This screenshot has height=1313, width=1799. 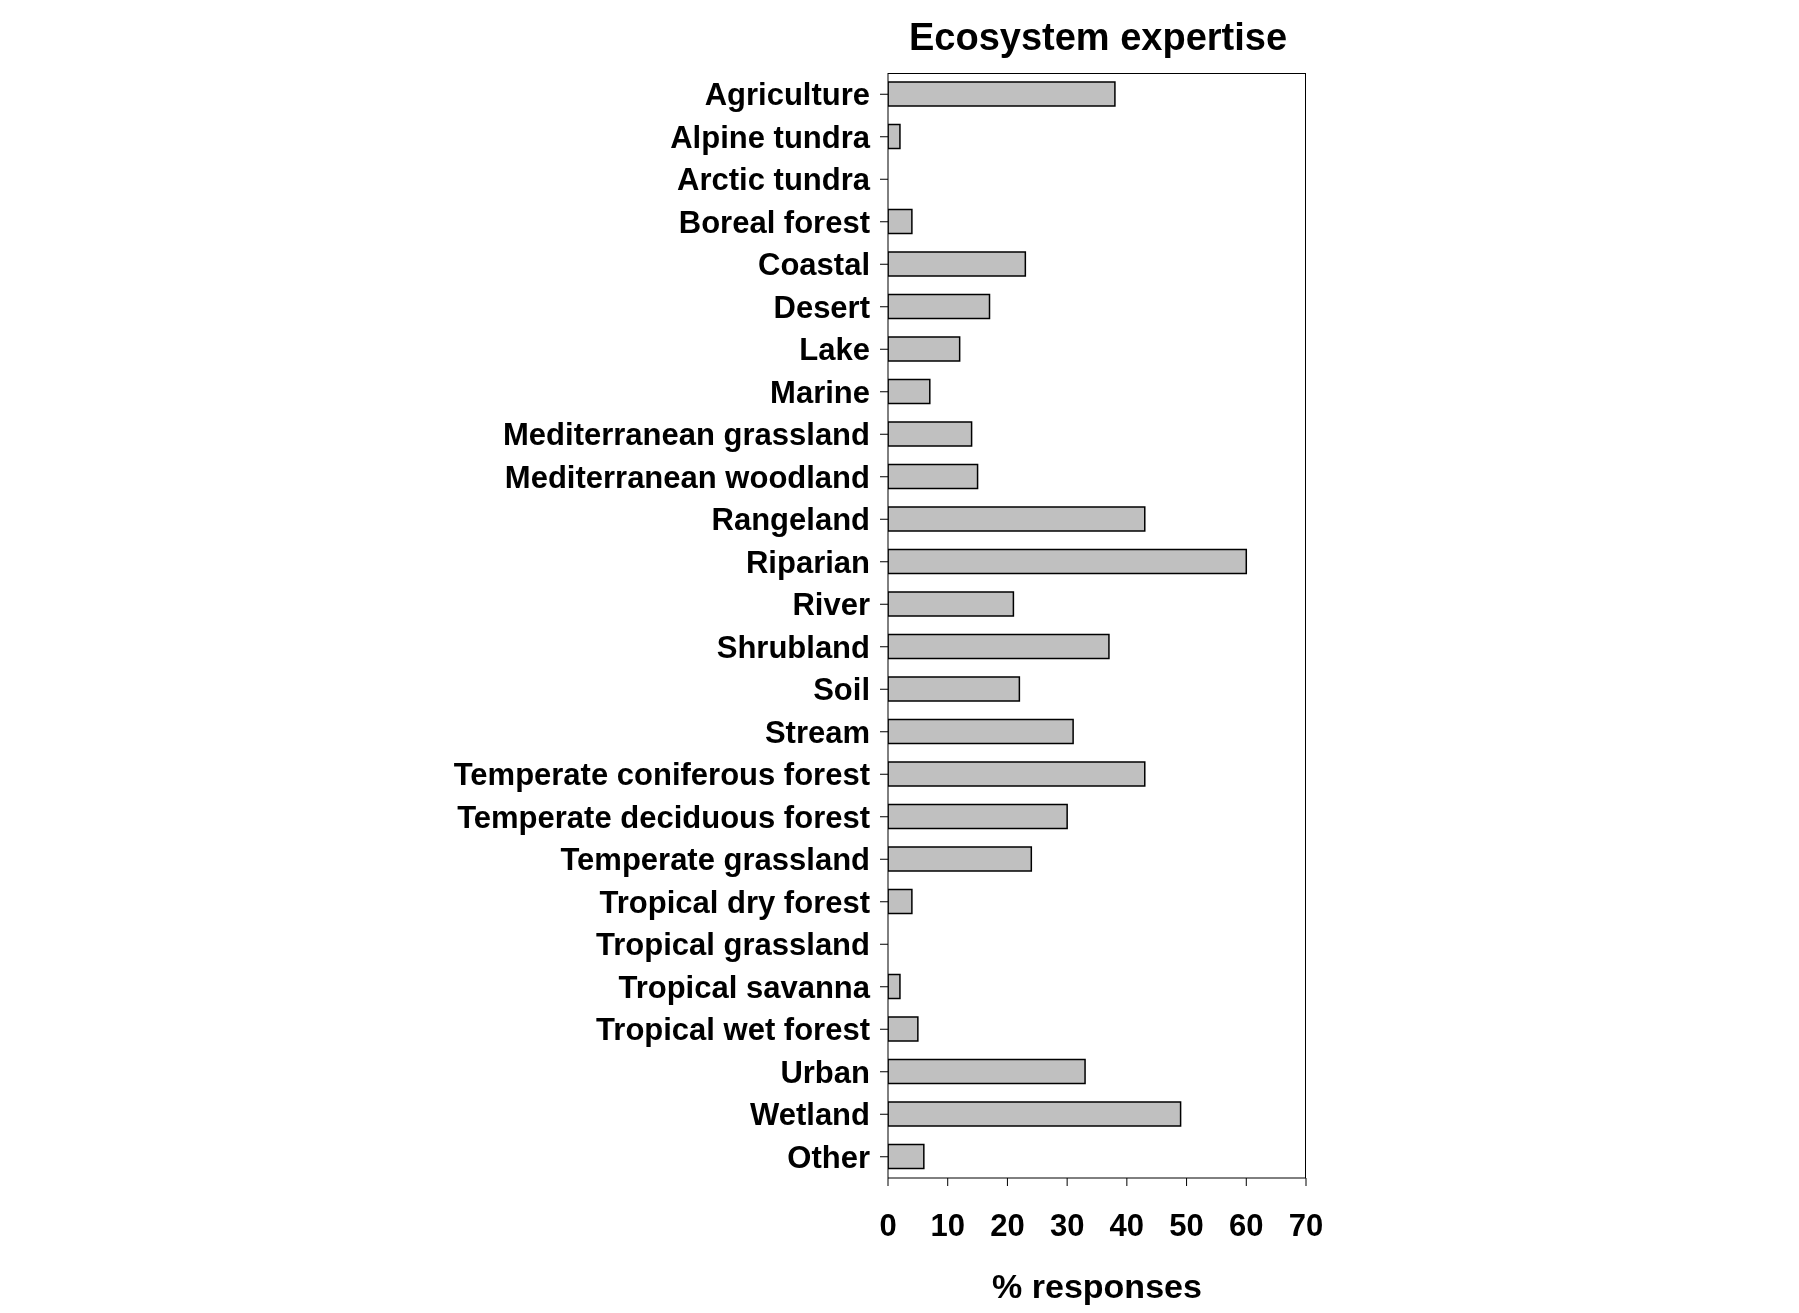 What do you see at coordinates (774, 180) in the screenshot?
I see `y-tick-label: Arctic tundra` at bounding box center [774, 180].